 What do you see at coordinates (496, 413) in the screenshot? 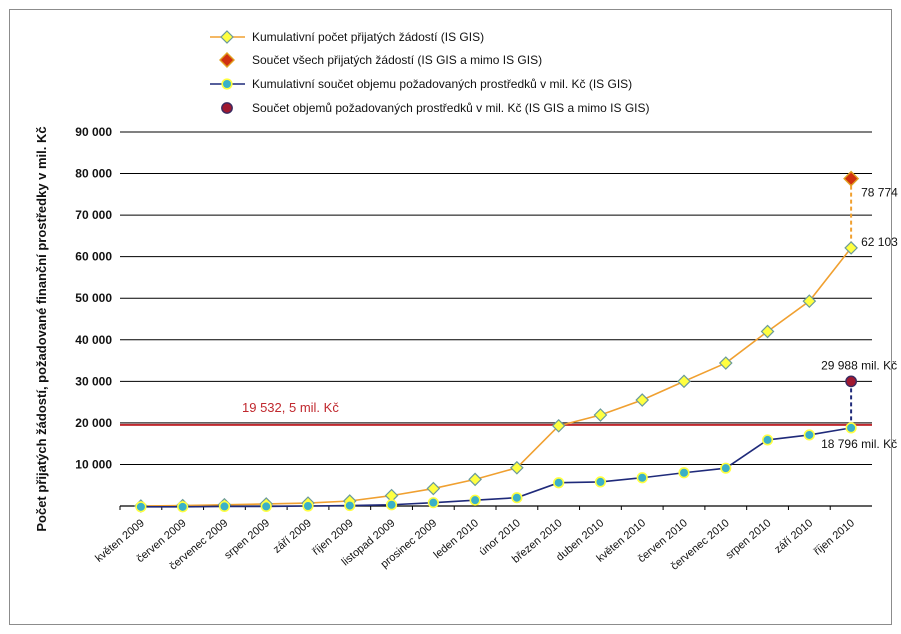
I see `reference-line-group: 19 532, 5 mil. Kč` at bounding box center [496, 413].